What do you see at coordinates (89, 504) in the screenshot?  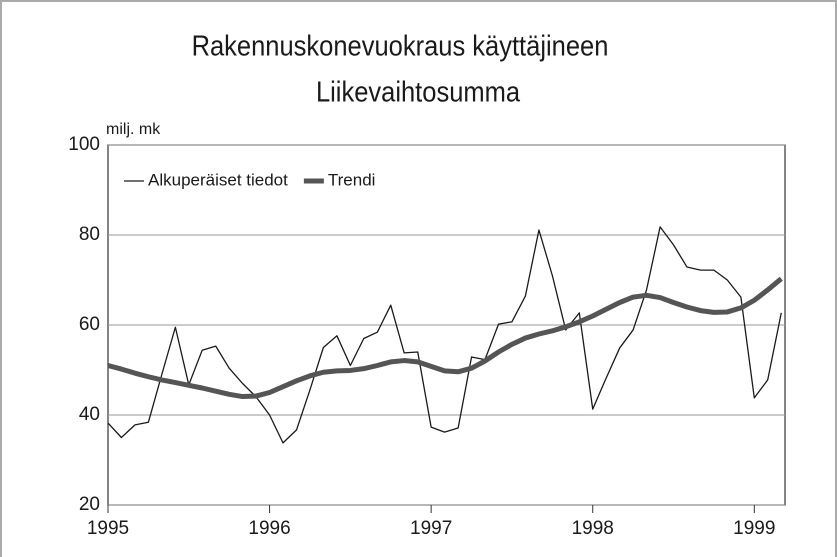 I see `y-tick-label: 20` at bounding box center [89, 504].